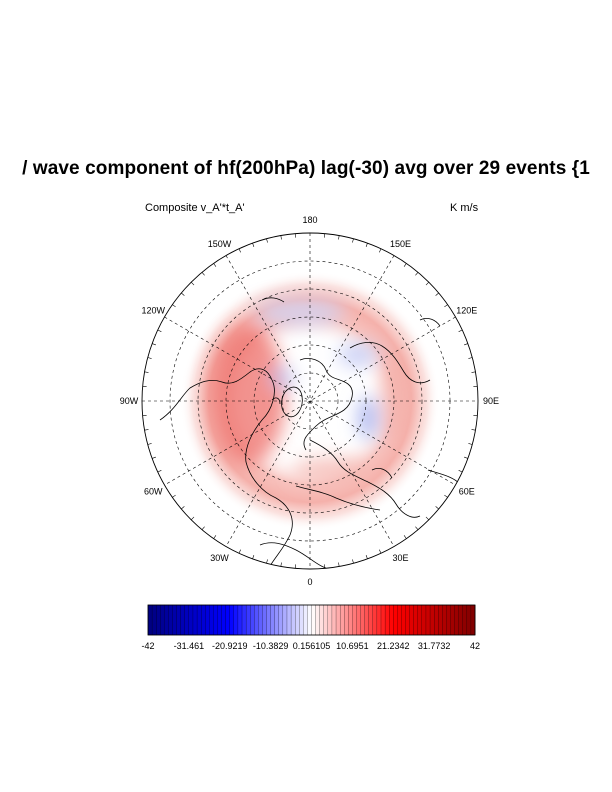  I want to click on colorbar-label: -31.461, so click(189, 646).